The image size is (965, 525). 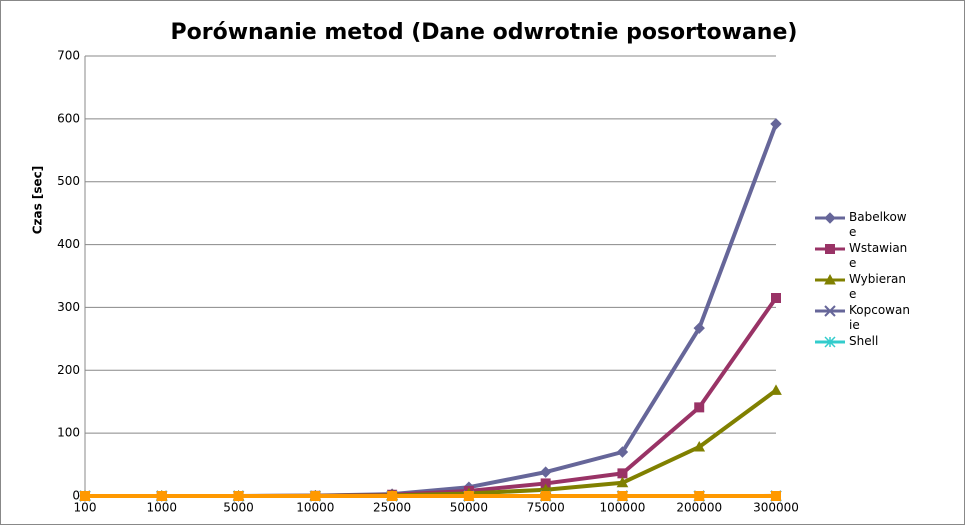 What do you see at coordinates (68, 370) in the screenshot?
I see `y-tick-label: 200` at bounding box center [68, 370].